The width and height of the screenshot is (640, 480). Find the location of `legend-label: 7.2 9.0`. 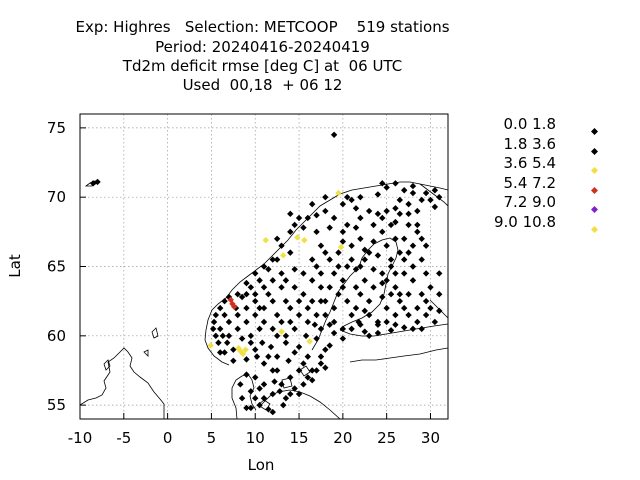

legend-label: 7.2 9.0 is located at coordinates (529, 202).